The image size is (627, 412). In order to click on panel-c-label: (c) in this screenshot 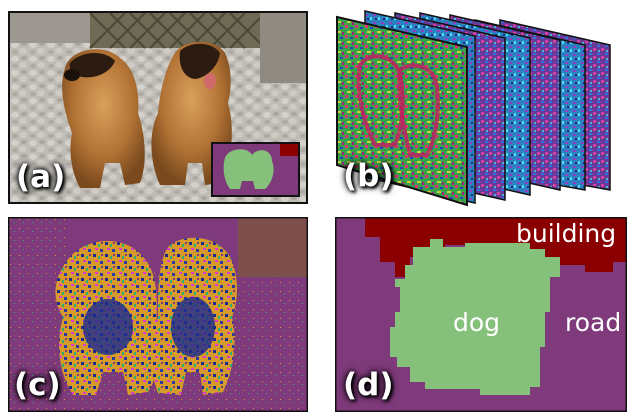, I will do `click(37, 385)`.